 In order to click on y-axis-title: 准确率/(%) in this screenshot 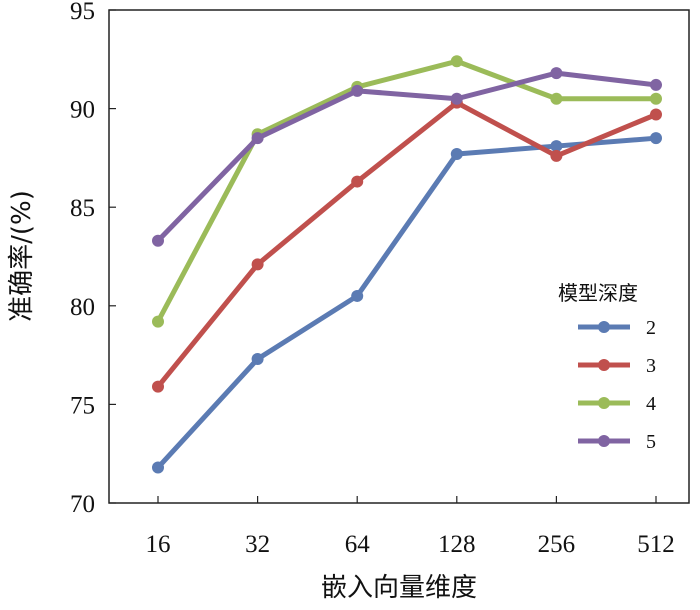, I will do `click(22, 256)`.